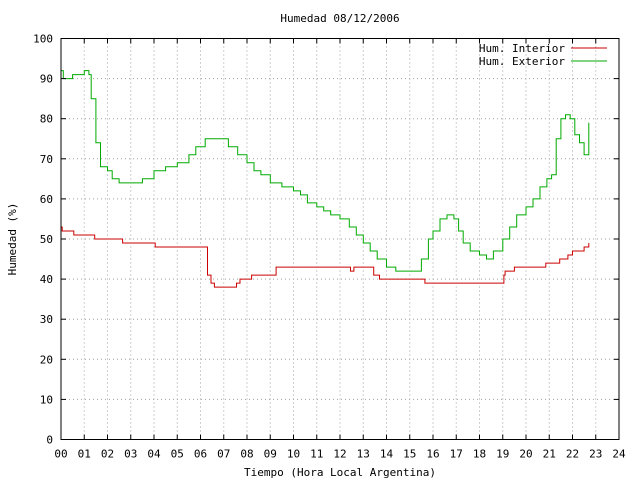 This screenshot has height=480, width=640. I want to click on y-tick-label: 10, so click(46, 399).